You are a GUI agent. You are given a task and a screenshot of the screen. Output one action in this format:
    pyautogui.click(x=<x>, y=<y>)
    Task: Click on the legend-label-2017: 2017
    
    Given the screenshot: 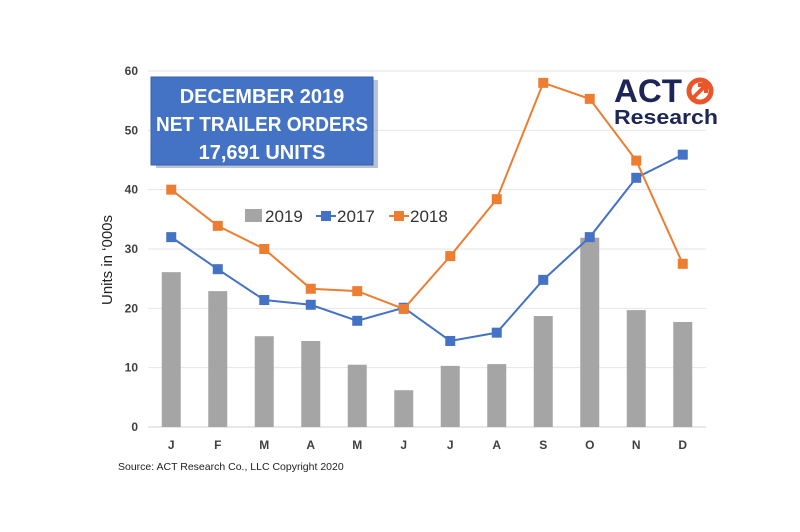 What is the action you would take?
    pyautogui.click(x=356, y=216)
    